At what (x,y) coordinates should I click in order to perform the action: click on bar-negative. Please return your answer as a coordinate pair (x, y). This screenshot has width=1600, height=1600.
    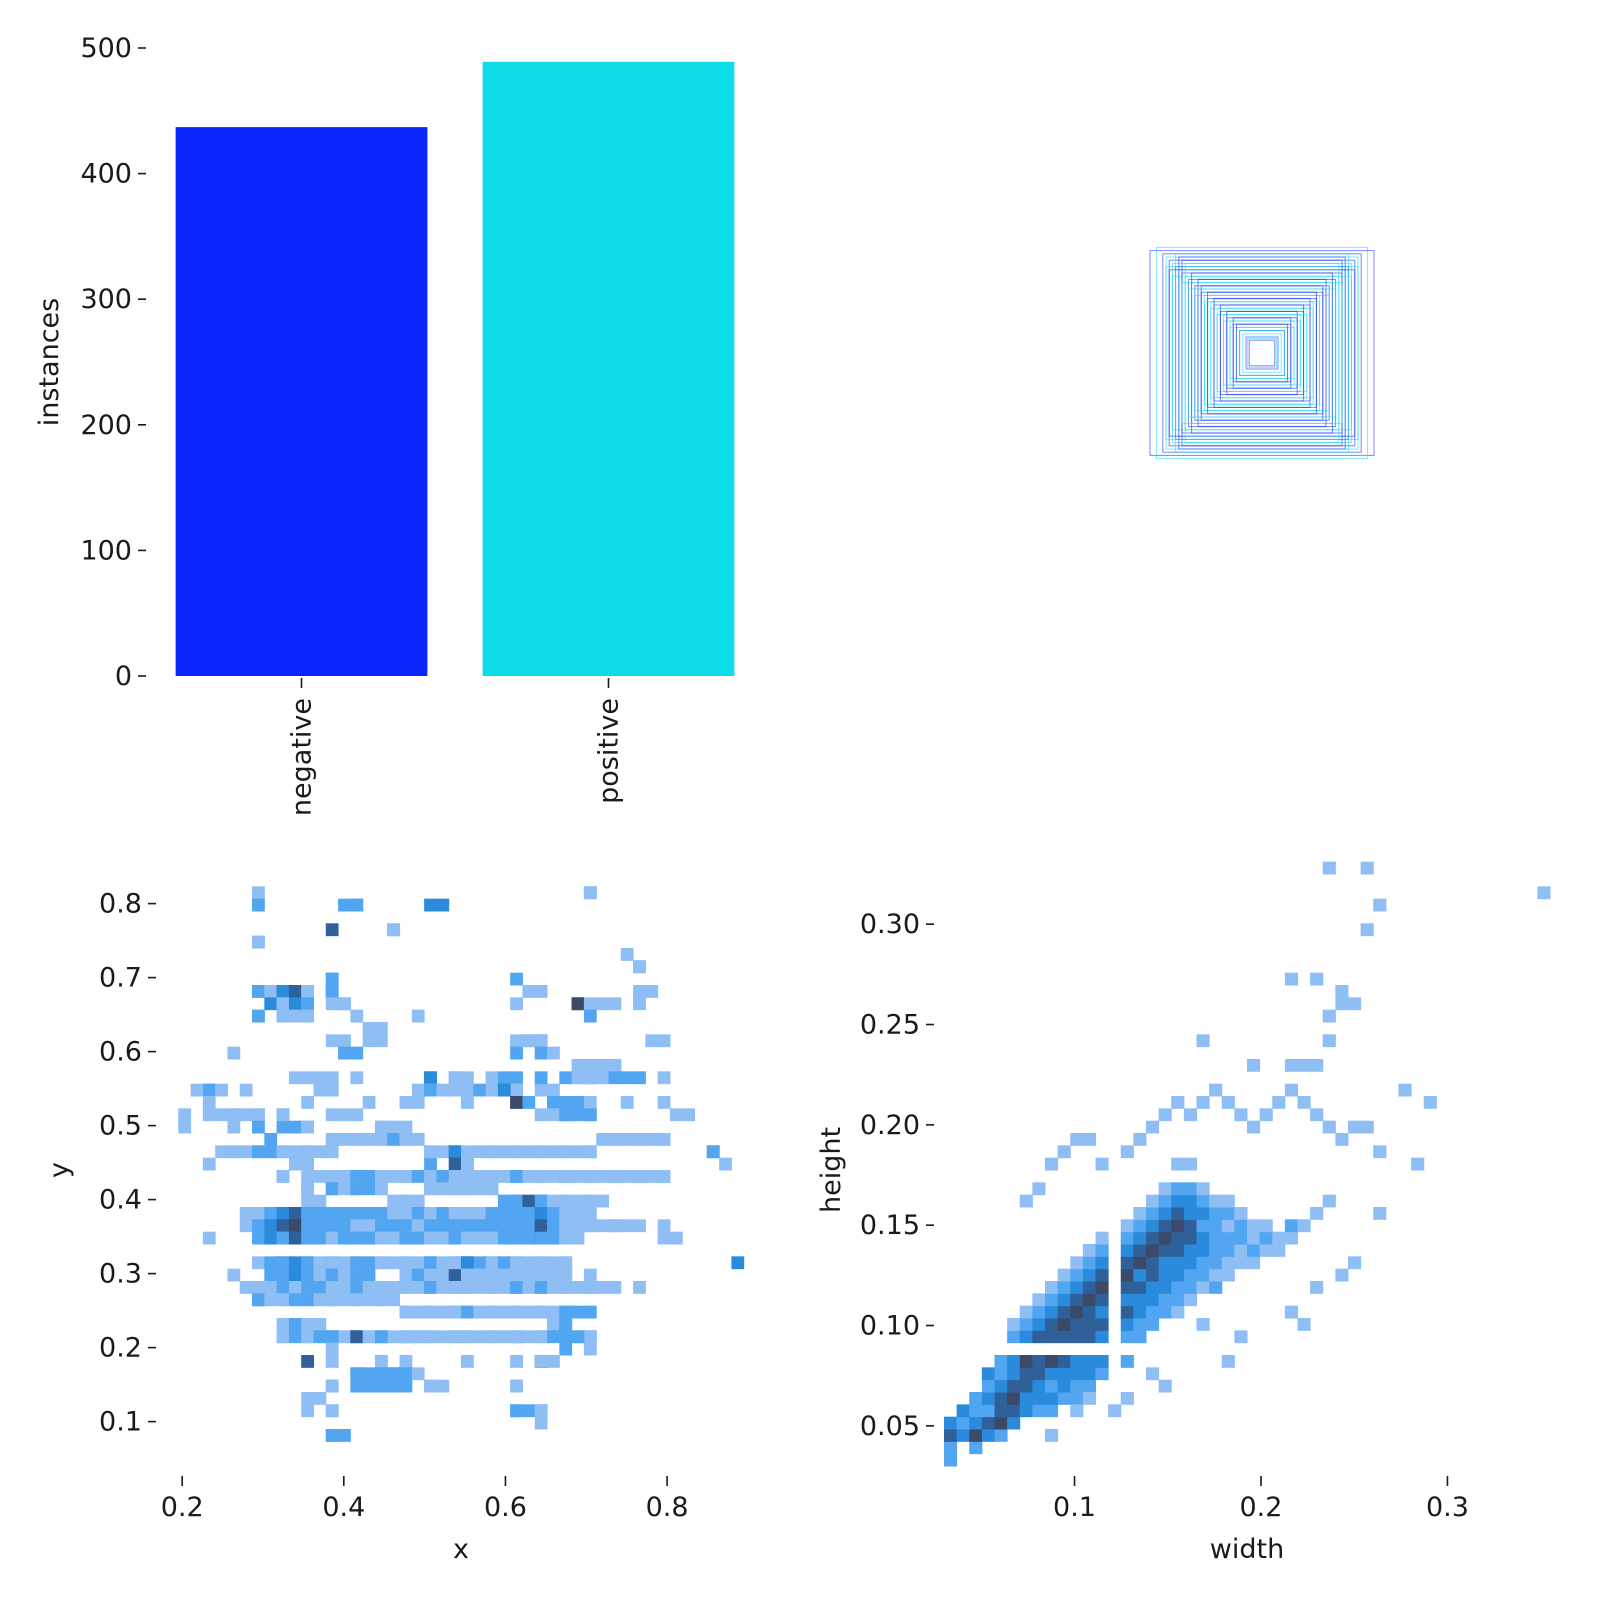
    Looking at the image, I should click on (301, 402).